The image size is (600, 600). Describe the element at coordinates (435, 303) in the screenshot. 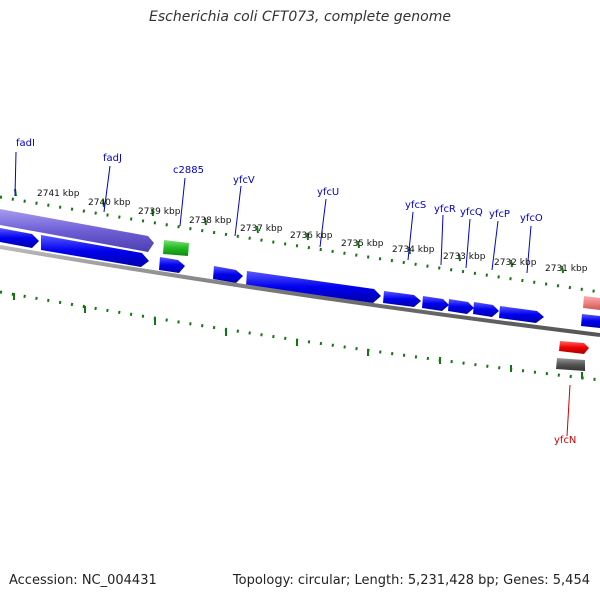

I see `gene-yfcR-arrow` at that location.